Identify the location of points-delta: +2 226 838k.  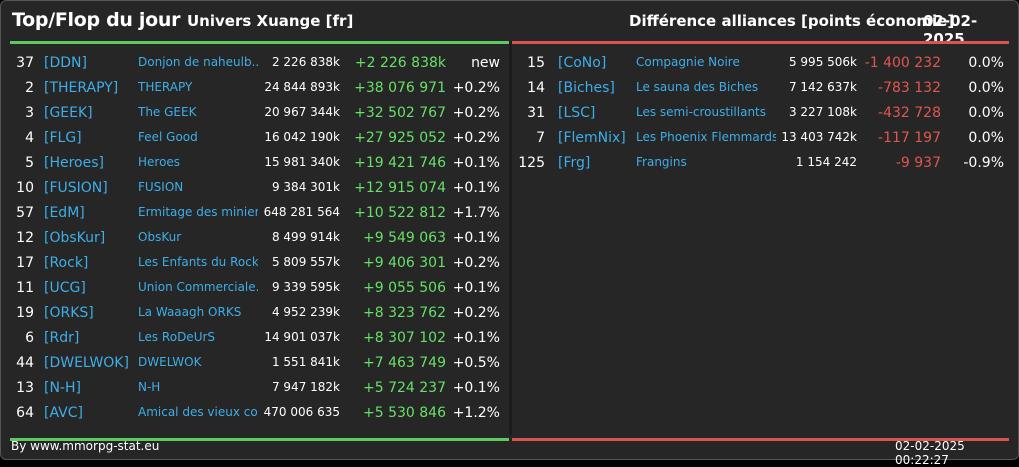
(400, 63).